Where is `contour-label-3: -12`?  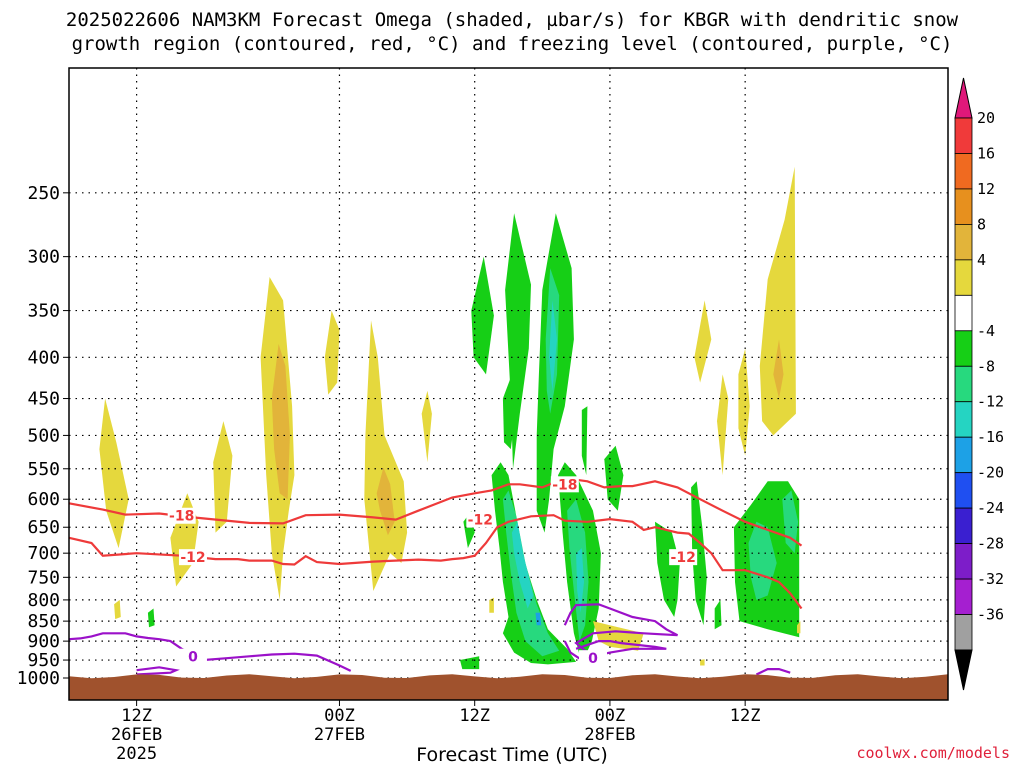 contour-label-3: -12 is located at coordinates (480, 521).